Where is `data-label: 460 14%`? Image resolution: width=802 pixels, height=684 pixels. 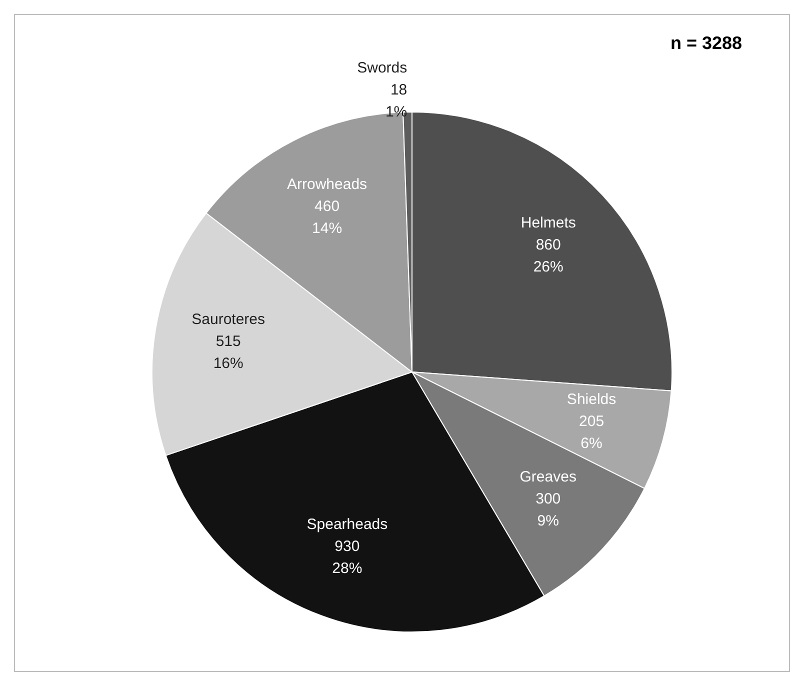 data-label: 460 14% is located at coordinates (327, 217).